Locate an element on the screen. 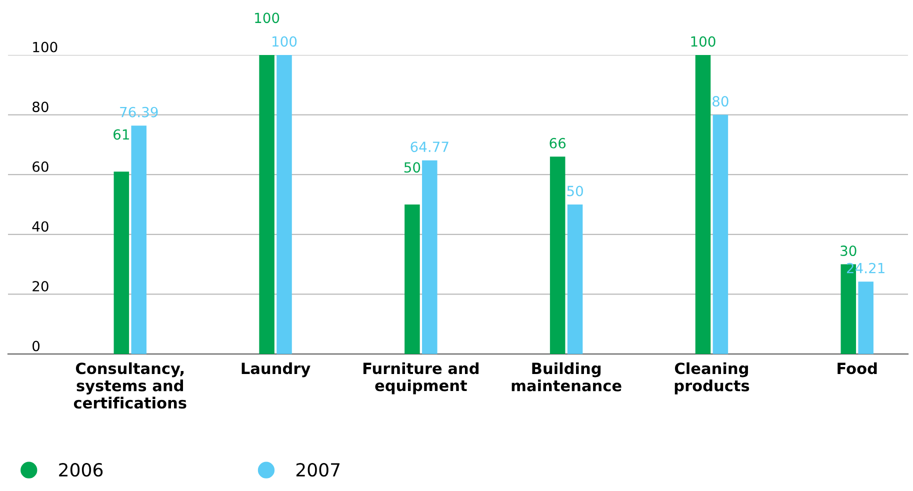 This screenshot has width=913, height=491. x-tick-label: Laundry is located at coordinates (276, 370).